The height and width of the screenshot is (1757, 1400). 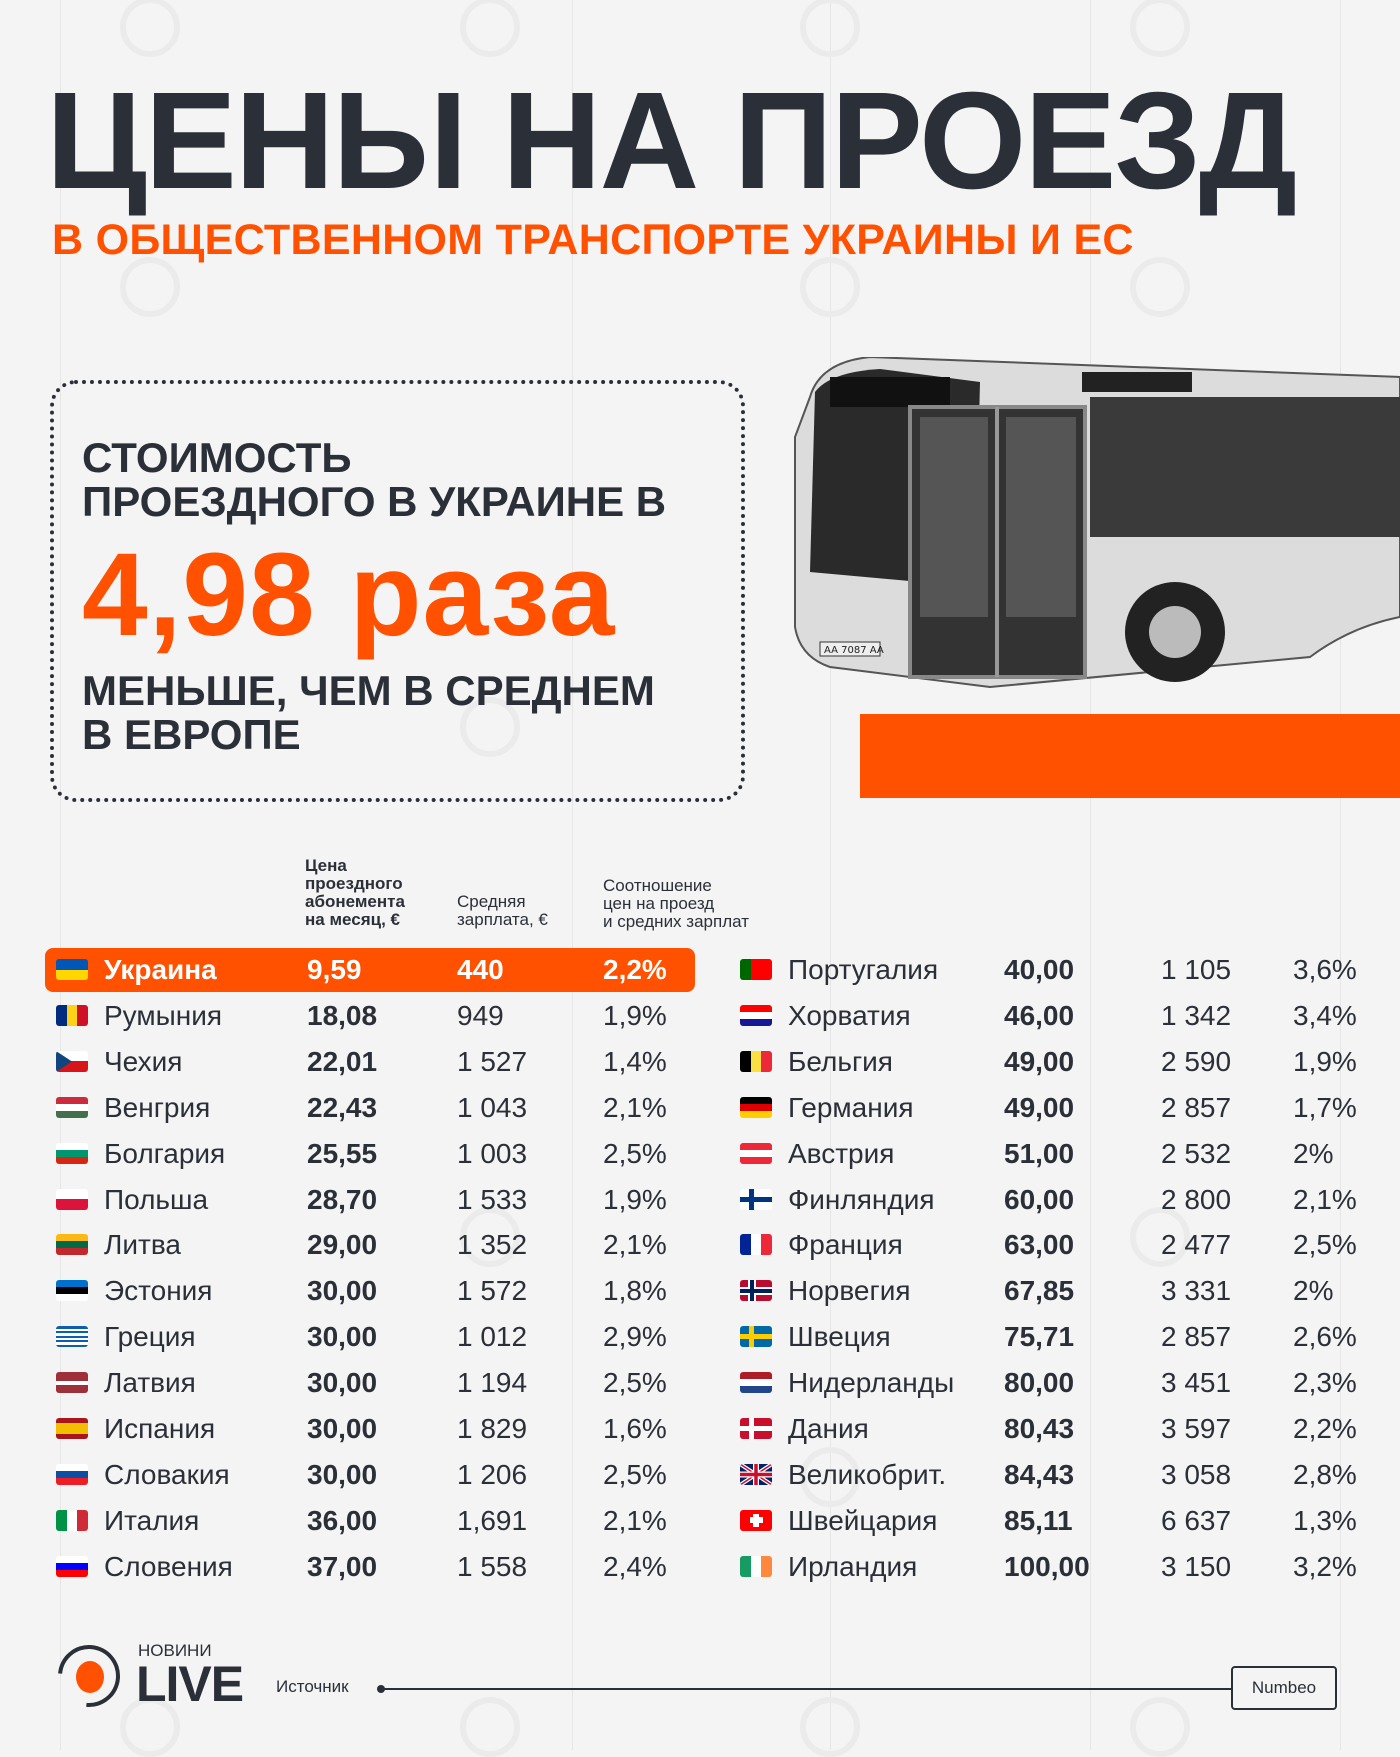 What do you see at coordinates (342, 1015) in the screenshot?
I see `price-value: 18,08` at bounding box center [342, 1015].